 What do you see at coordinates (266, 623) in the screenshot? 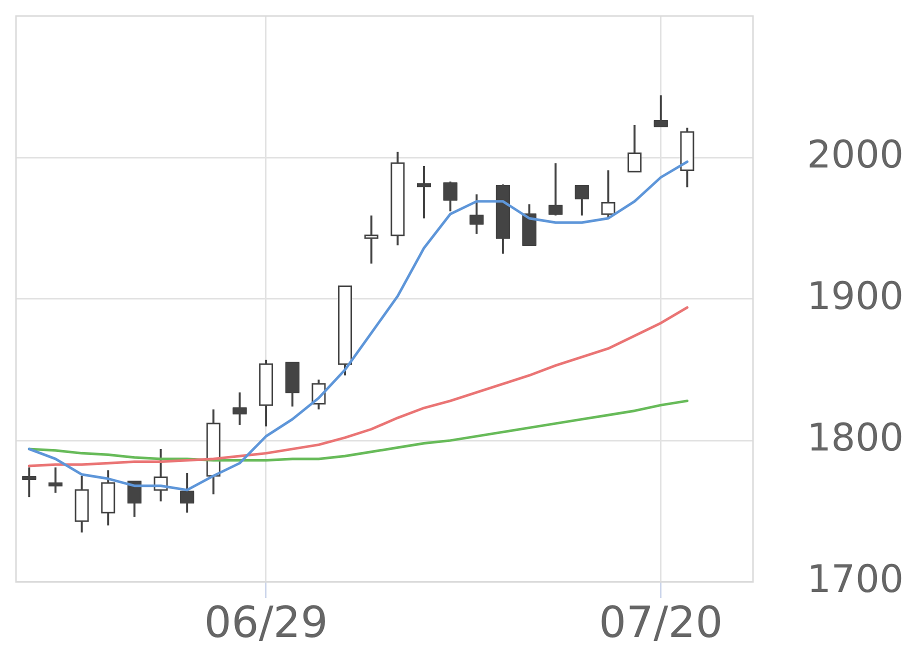
I see `x-tick-label: 06/29` at bounding box center [266, 623].